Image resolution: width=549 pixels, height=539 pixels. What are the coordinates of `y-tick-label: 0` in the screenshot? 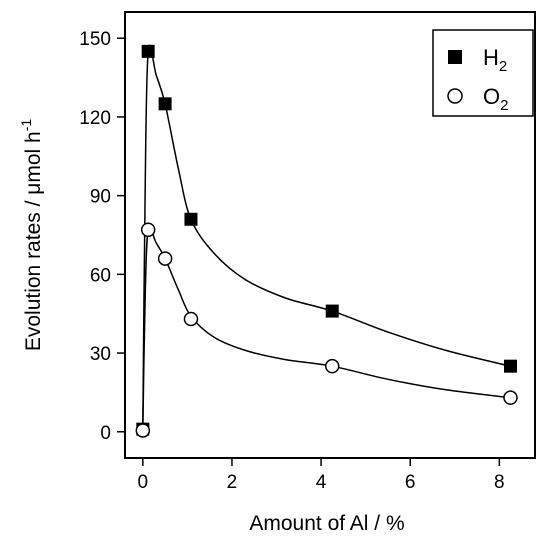 It's located at (105, 433).